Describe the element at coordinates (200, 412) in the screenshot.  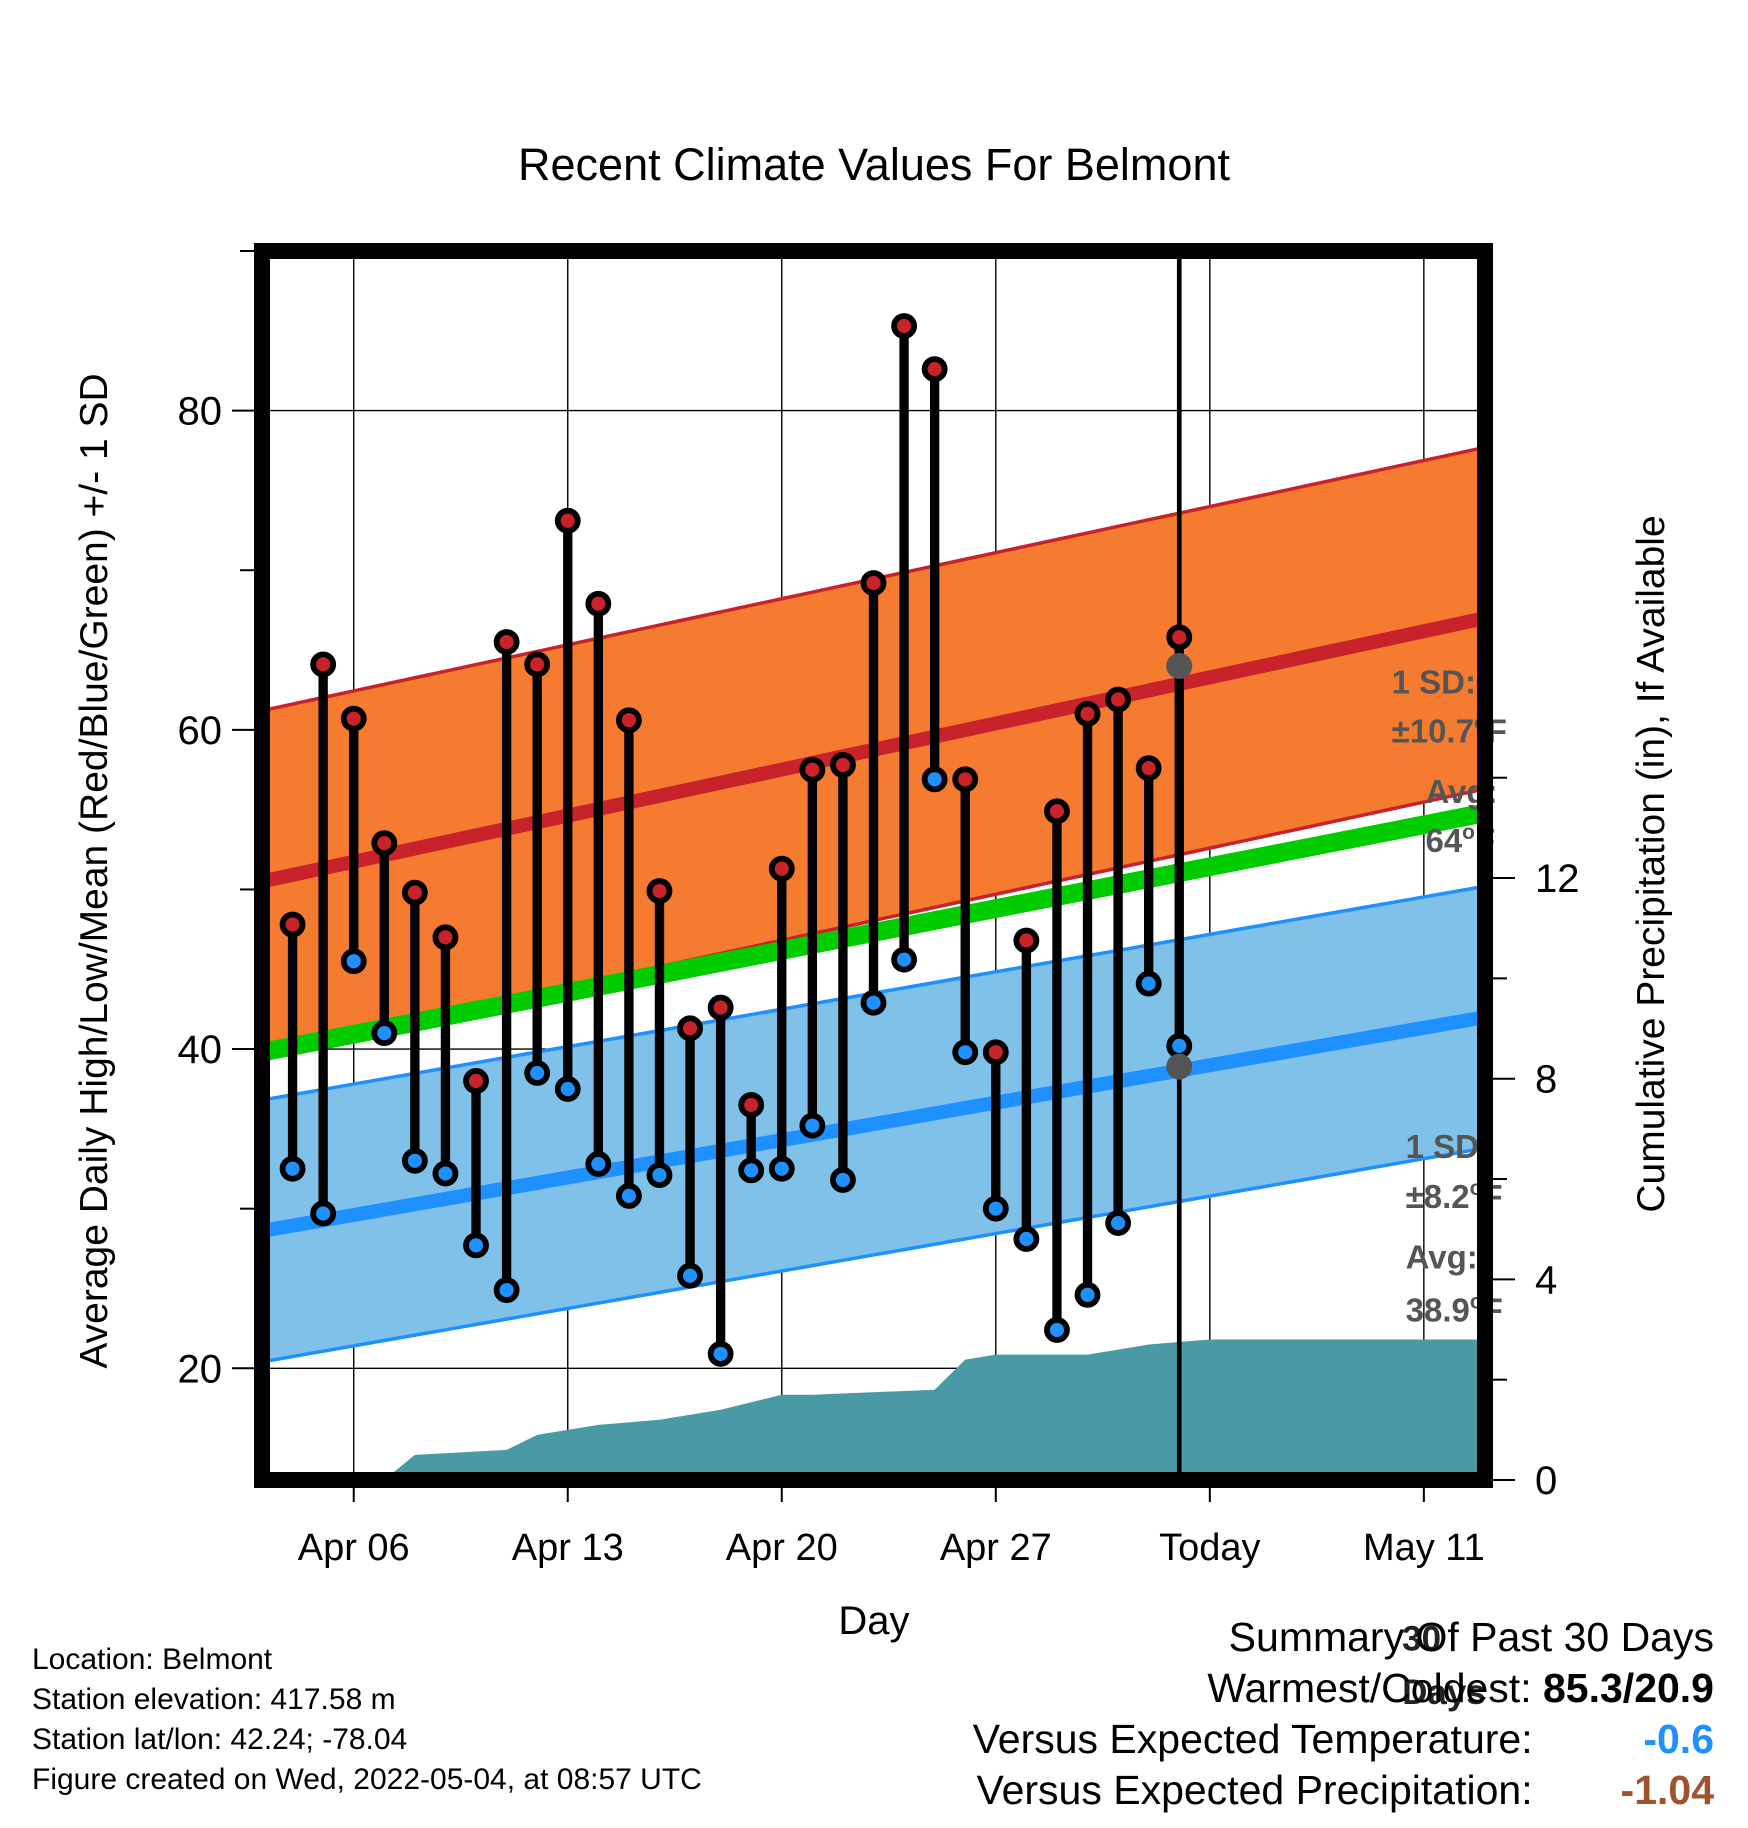
I see `y-tick-label-left: 80` at that location.